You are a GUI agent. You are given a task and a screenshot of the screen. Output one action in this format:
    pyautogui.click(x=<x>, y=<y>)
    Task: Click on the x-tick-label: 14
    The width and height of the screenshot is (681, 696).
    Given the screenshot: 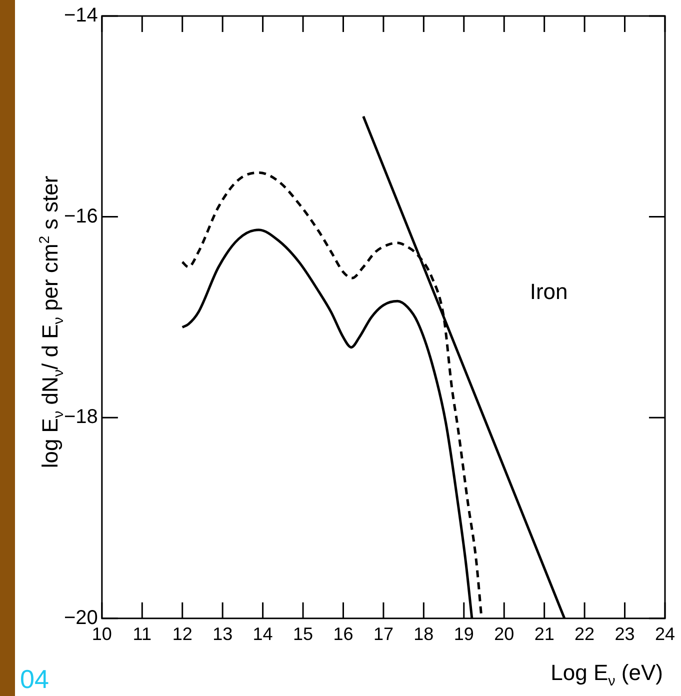 What is the action you would take?
    pyautogui.click(x=262, y=634)
    